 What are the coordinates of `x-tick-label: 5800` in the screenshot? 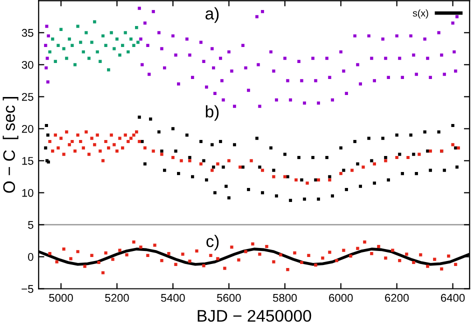 It's located at (284, 298).